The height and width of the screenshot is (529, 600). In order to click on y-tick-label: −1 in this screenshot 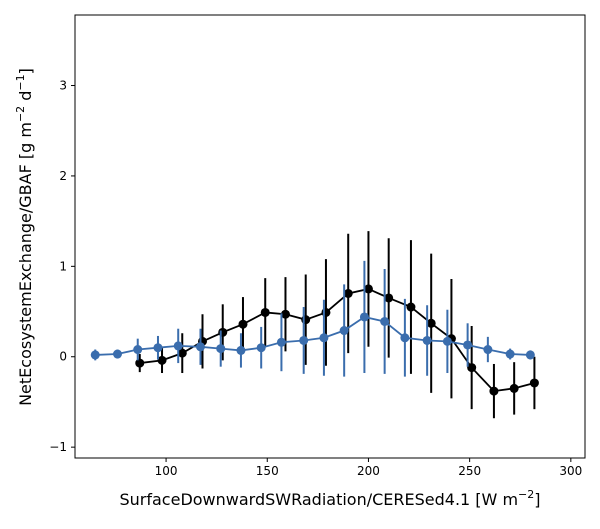, I will do `click(58, 447)`.